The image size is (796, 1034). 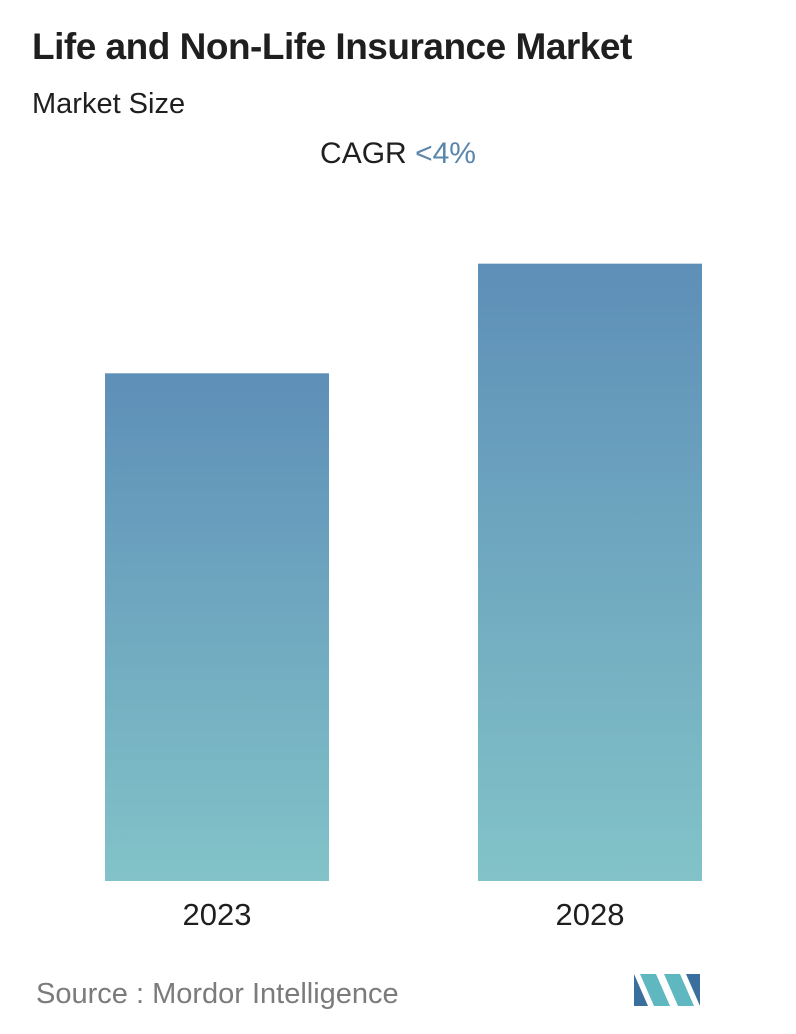 I want to click on chart-title: Life and Non-Life Insurance Market, so click(x=332, y=46).